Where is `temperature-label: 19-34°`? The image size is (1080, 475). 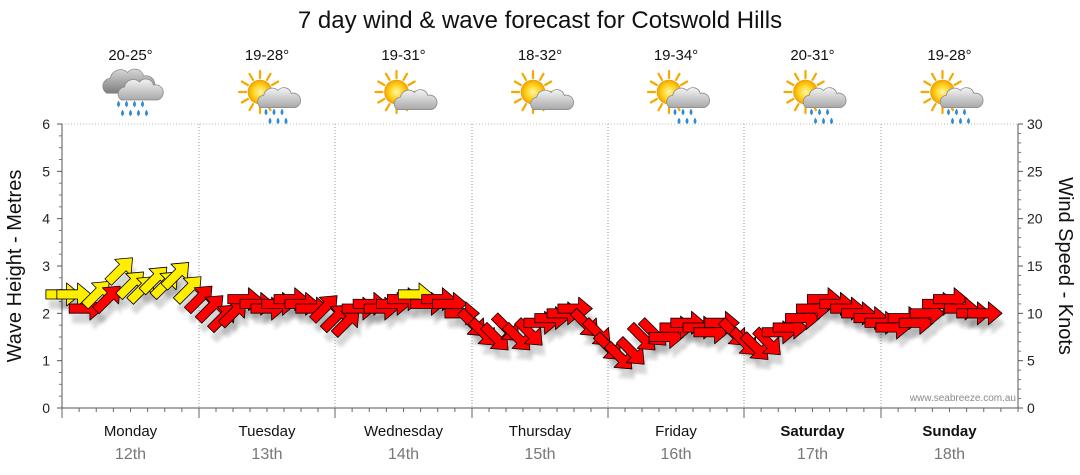 temperature-label: 19-34° is located at coordinates (676, 55).